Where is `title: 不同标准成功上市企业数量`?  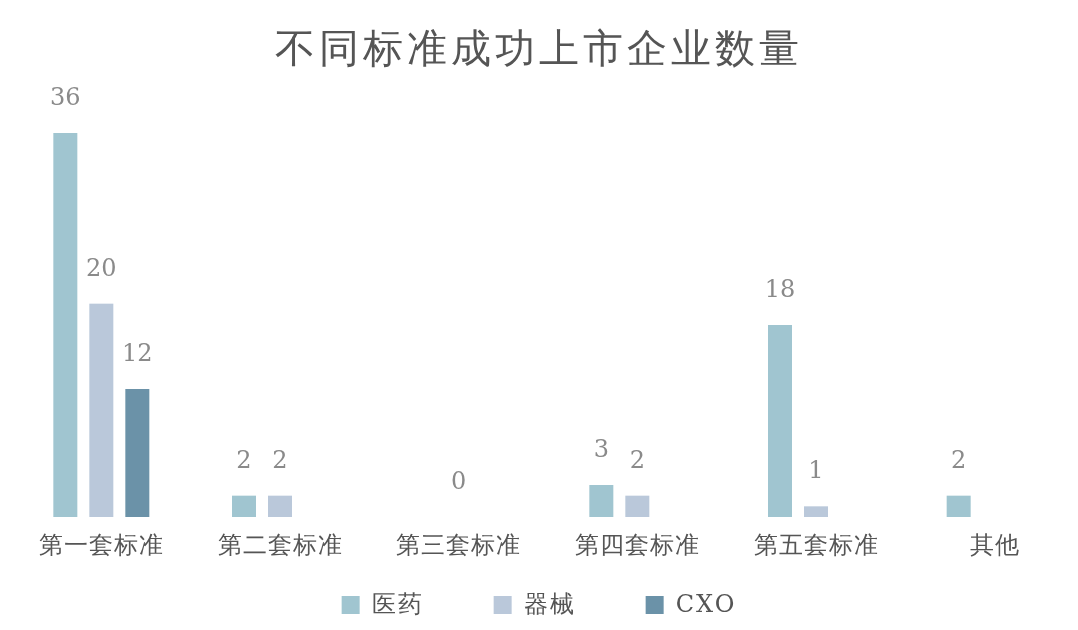 title: 不同标准成功上市企业数量 is located at coordinates (539, 48).